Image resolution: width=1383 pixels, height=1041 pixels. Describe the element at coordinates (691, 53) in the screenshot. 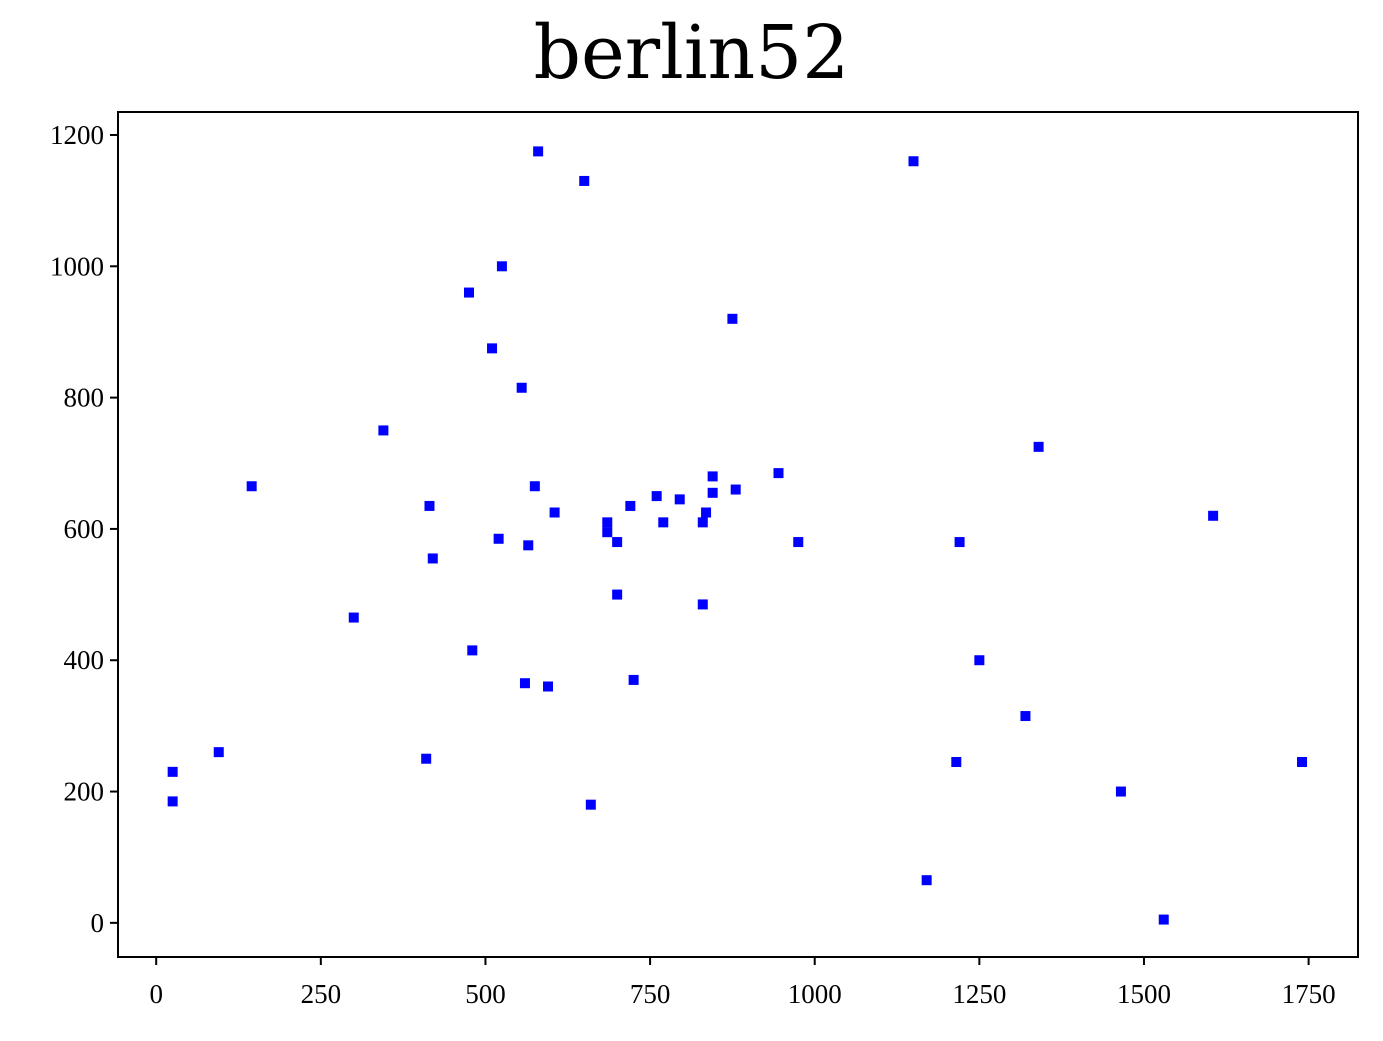

I see `chart-title: berlin52` at that location.